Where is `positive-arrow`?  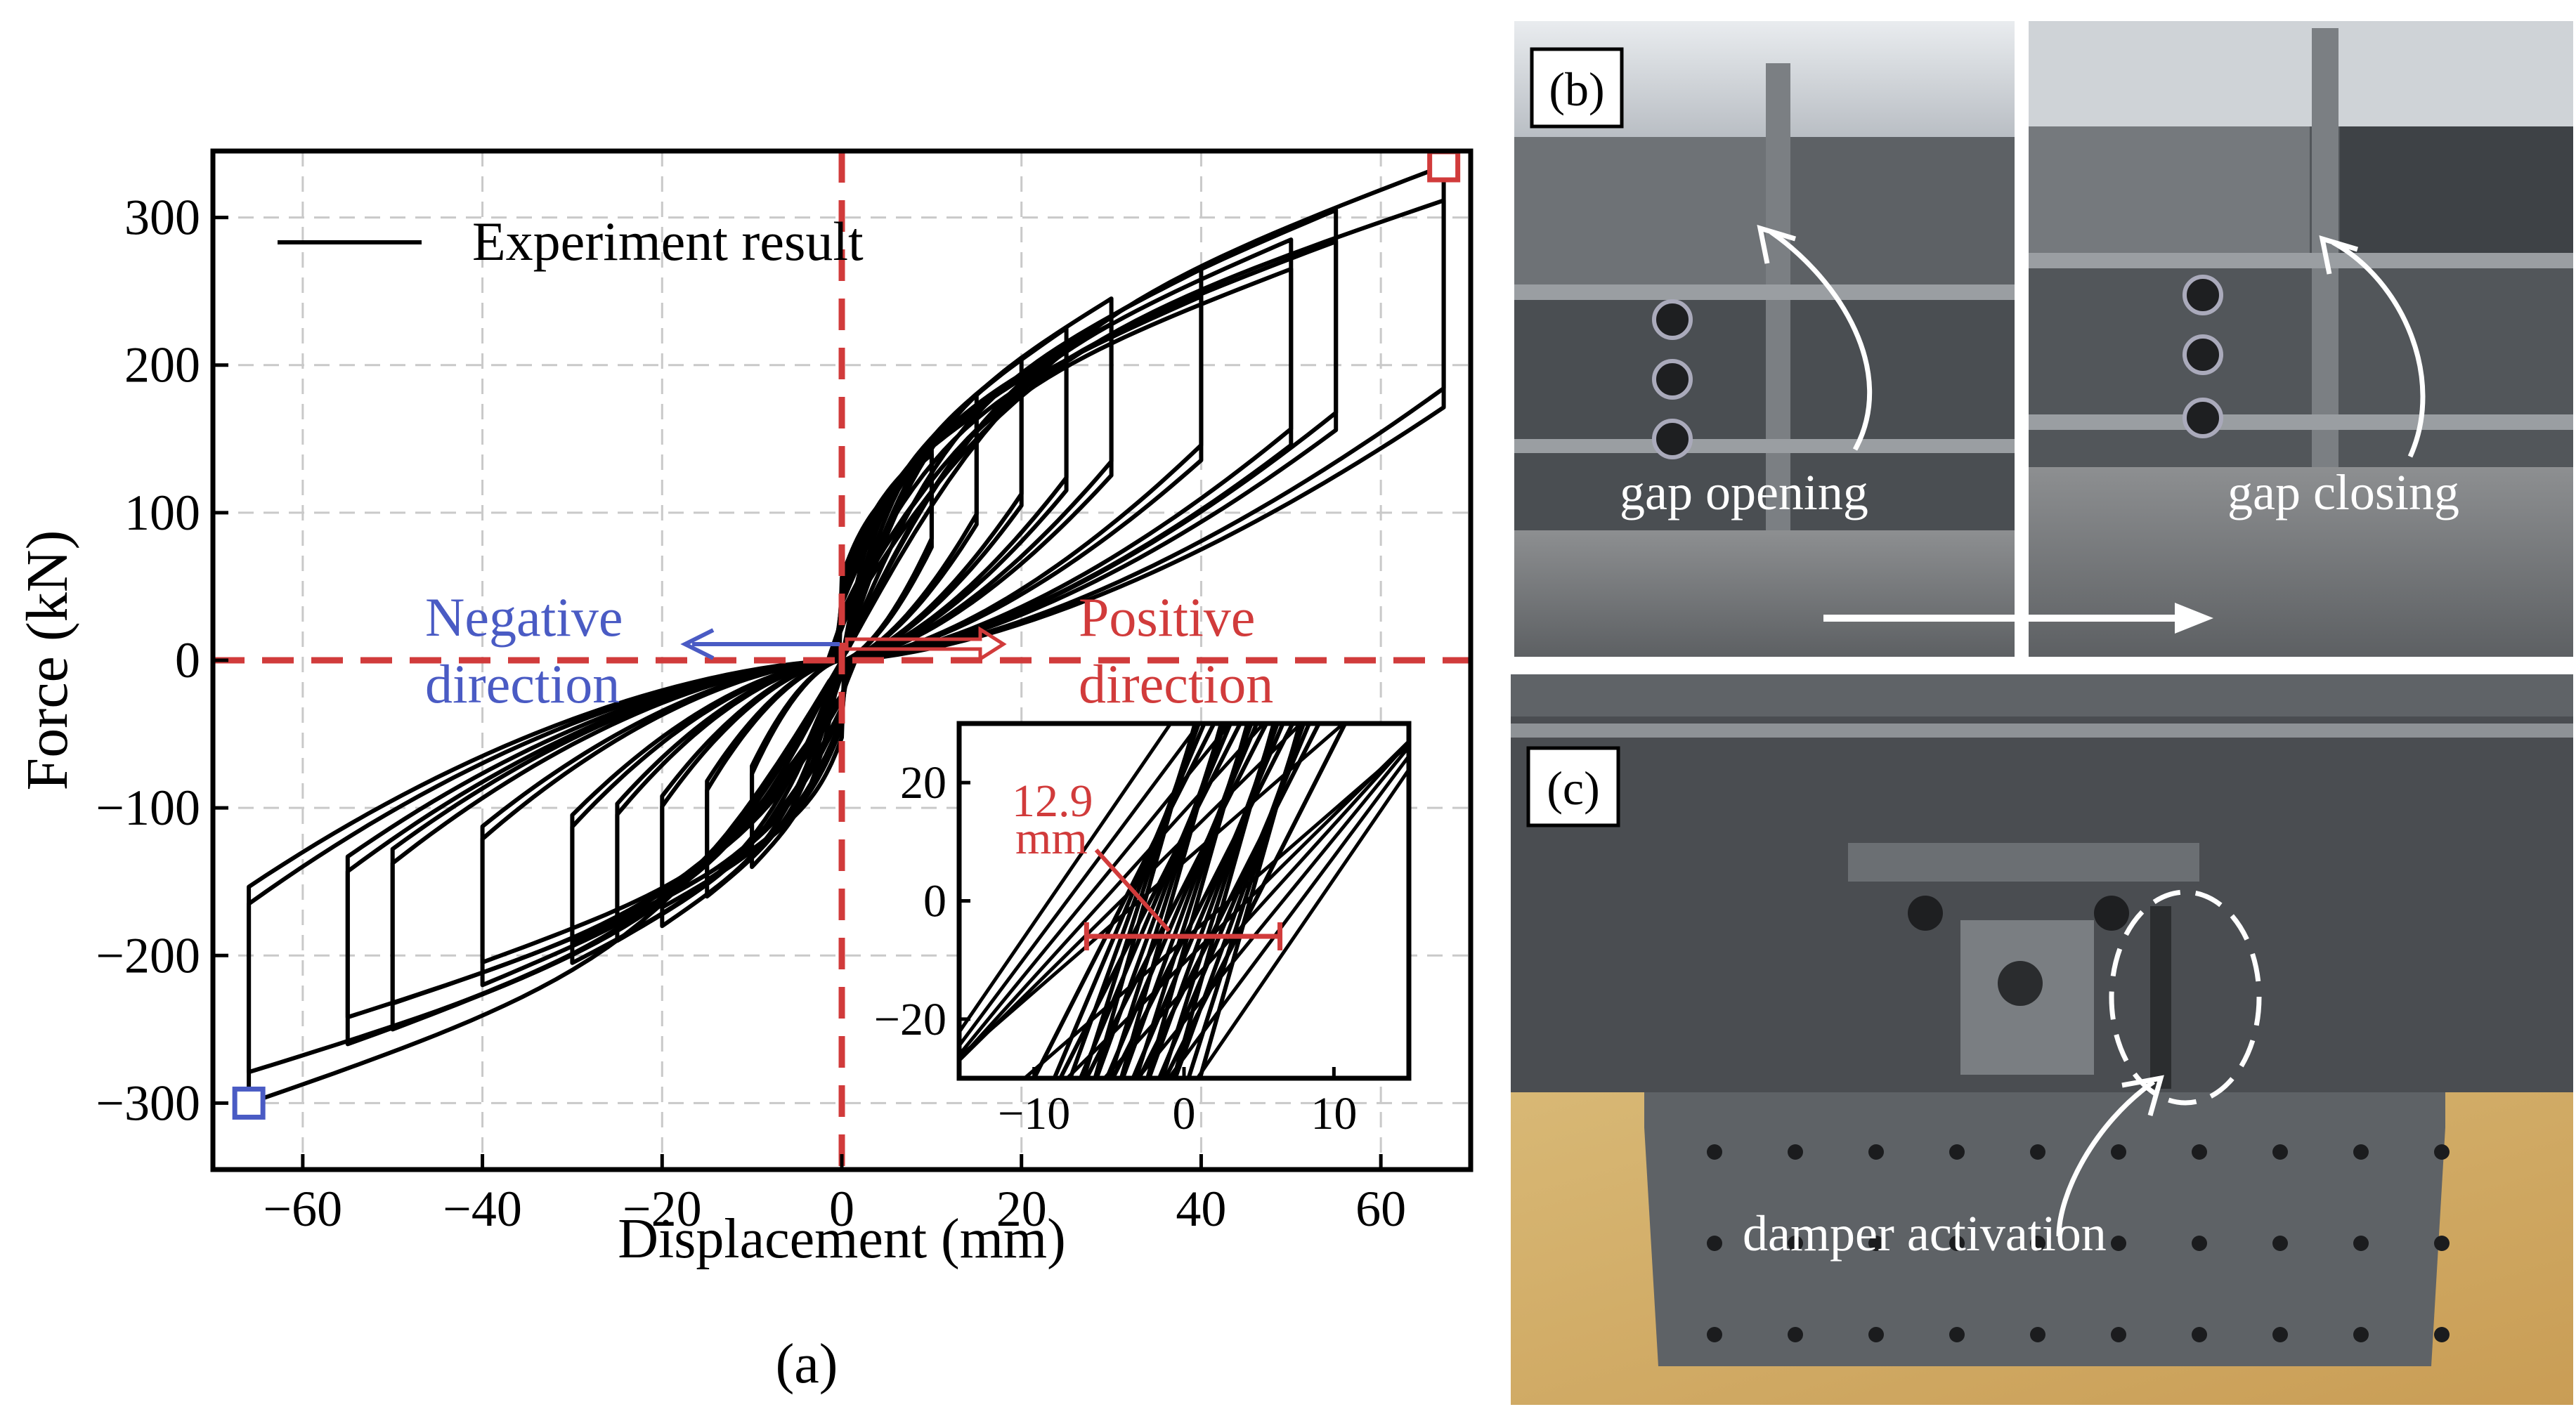 positive-arrow is located at coordinates (926, 644).